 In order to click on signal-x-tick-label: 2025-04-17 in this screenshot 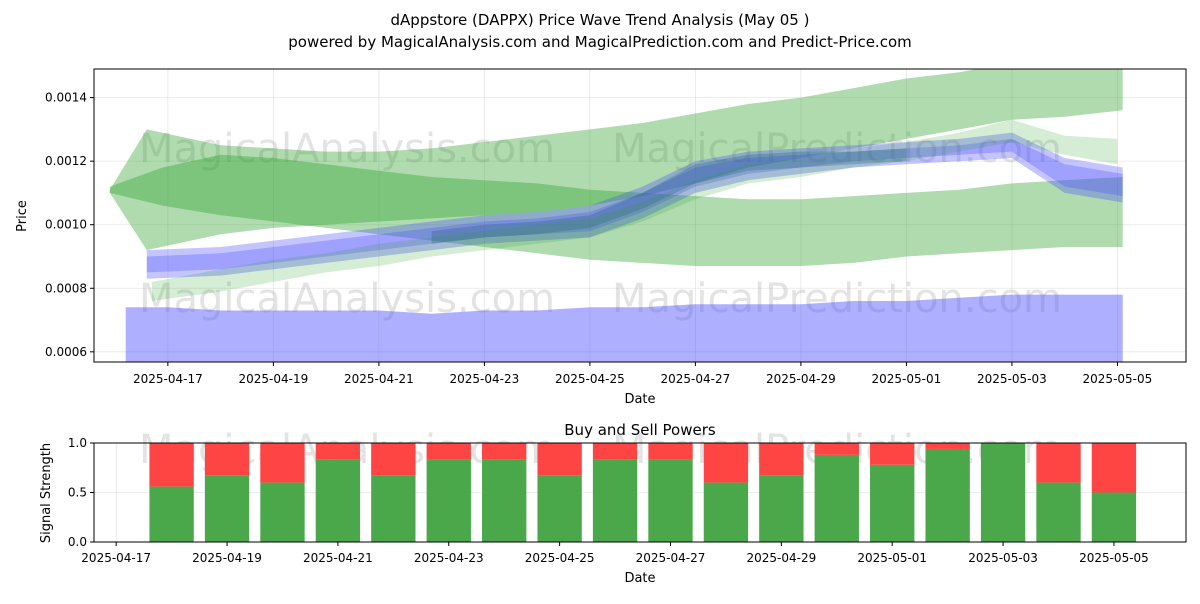, I will do `click(116, 558)`.